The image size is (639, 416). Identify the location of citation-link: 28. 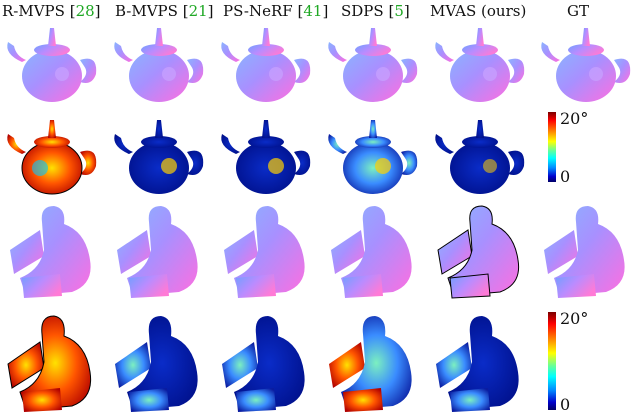
(85, 11).